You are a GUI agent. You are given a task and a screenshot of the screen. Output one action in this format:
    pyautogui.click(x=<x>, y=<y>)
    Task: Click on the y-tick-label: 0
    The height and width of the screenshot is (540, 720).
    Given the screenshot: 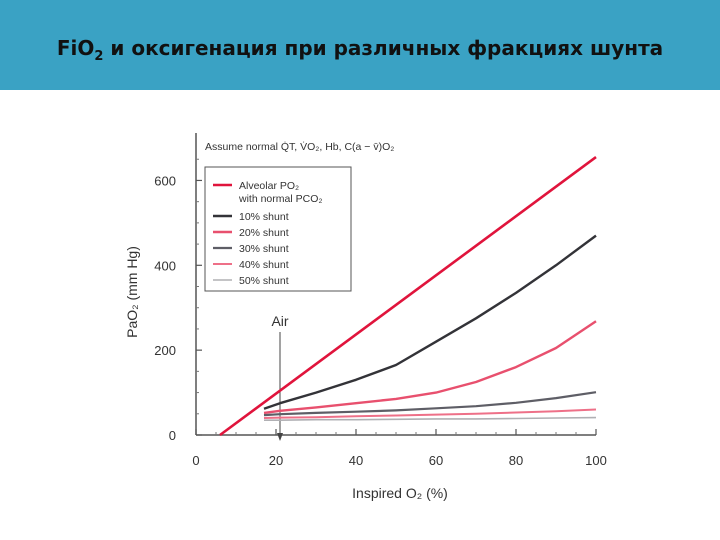 What is the action you would take?
    pyautogui.click(x=172, y=435)
    